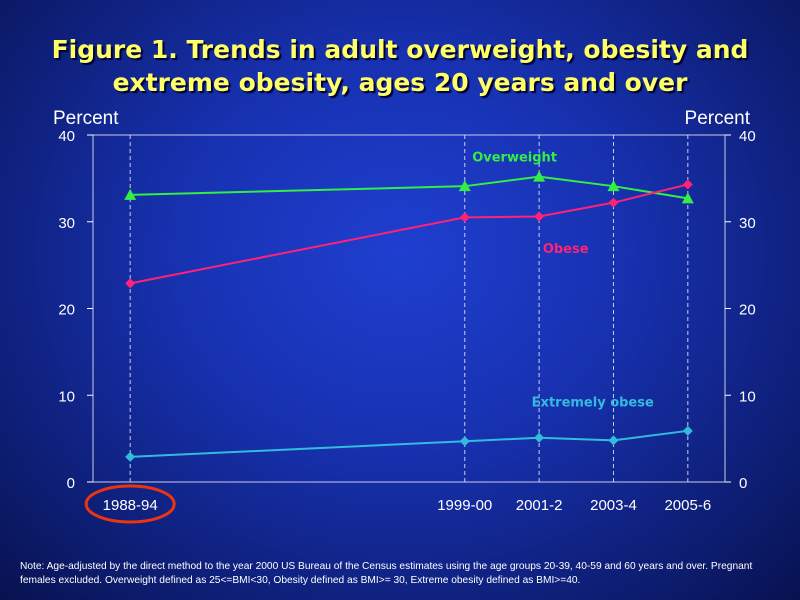 The image size is (800, 600). What do you see at coordinates (747, 396) in the screenshot?
I see `y-tick-label-right-1: 10` at bounding box center [747, 396].